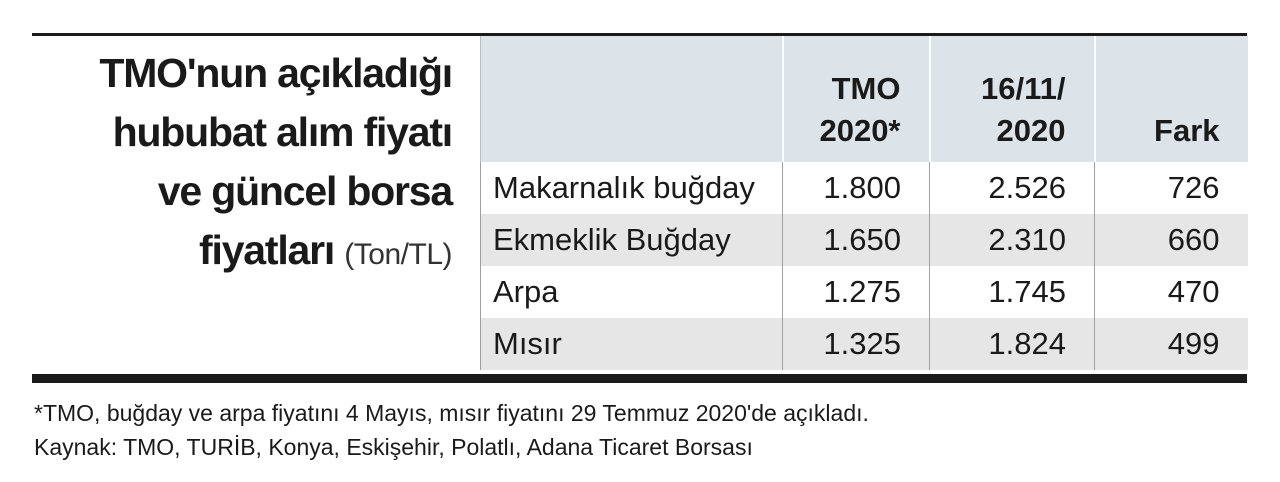 Image resolution: width=1280 pixels, height=482 pixels. What do you see at coordinates (1023, 88) in the screenshot?
I see `header-line: 16/11/` at bounding box center [1023, 88].